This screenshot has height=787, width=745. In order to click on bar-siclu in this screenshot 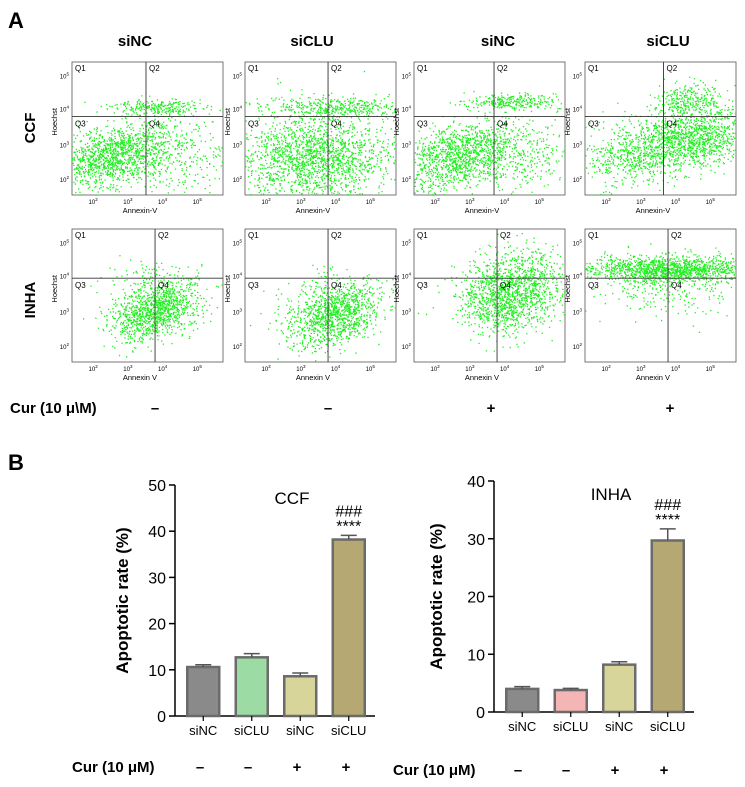, I will do `click(570, 701)`.